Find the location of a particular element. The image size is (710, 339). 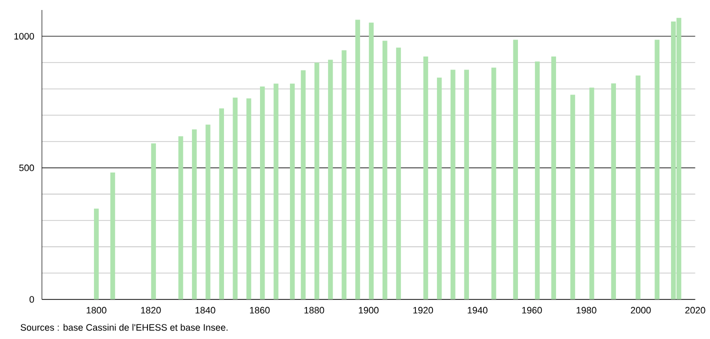

x-tick-label: 1980 is located at coordinates (586, 310).